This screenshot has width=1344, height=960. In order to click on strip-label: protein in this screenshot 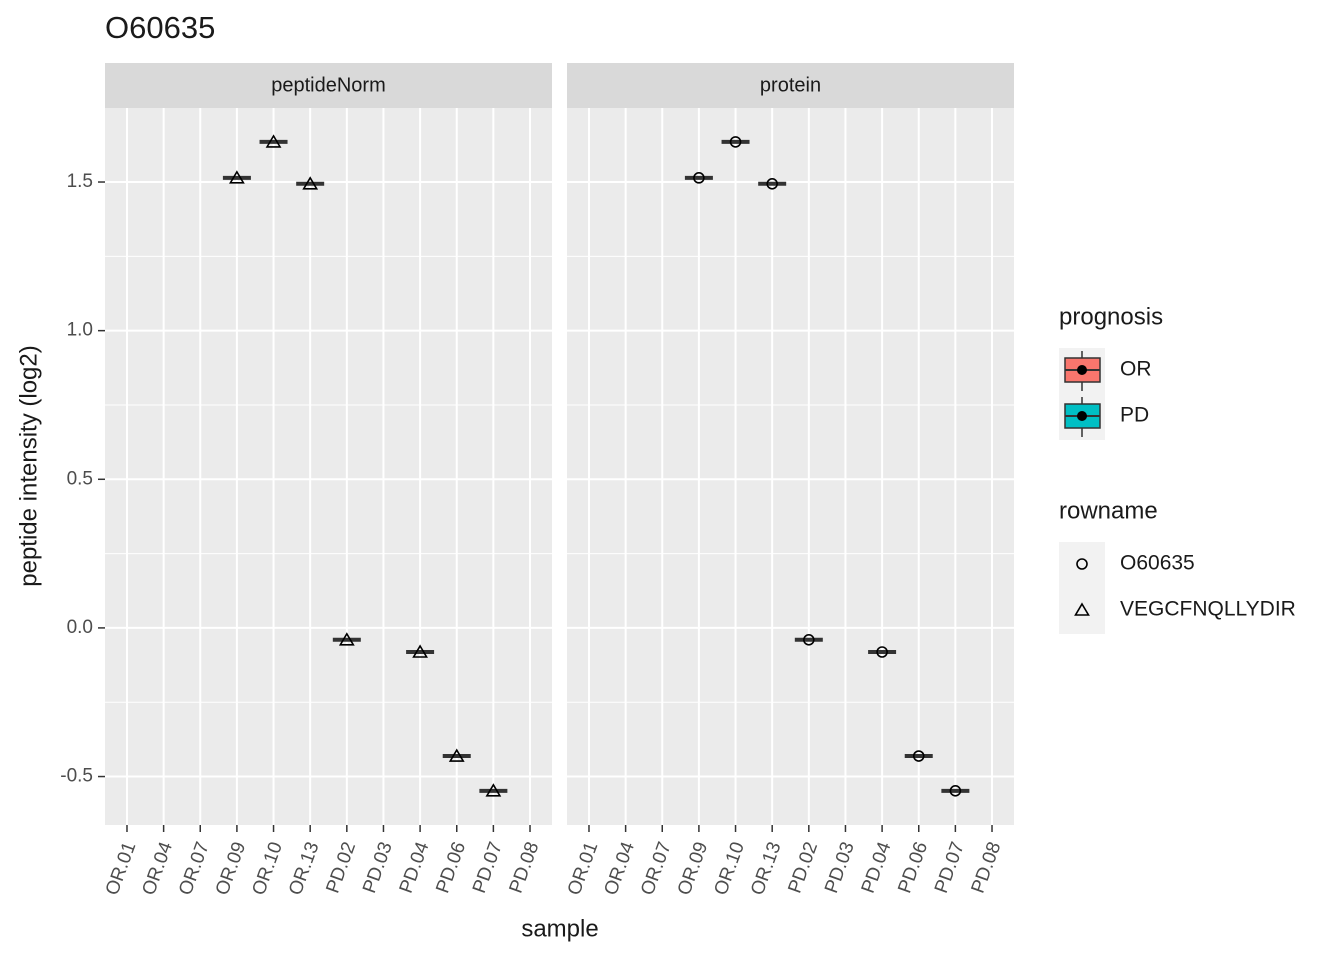, I will do `click(790, 85)`.